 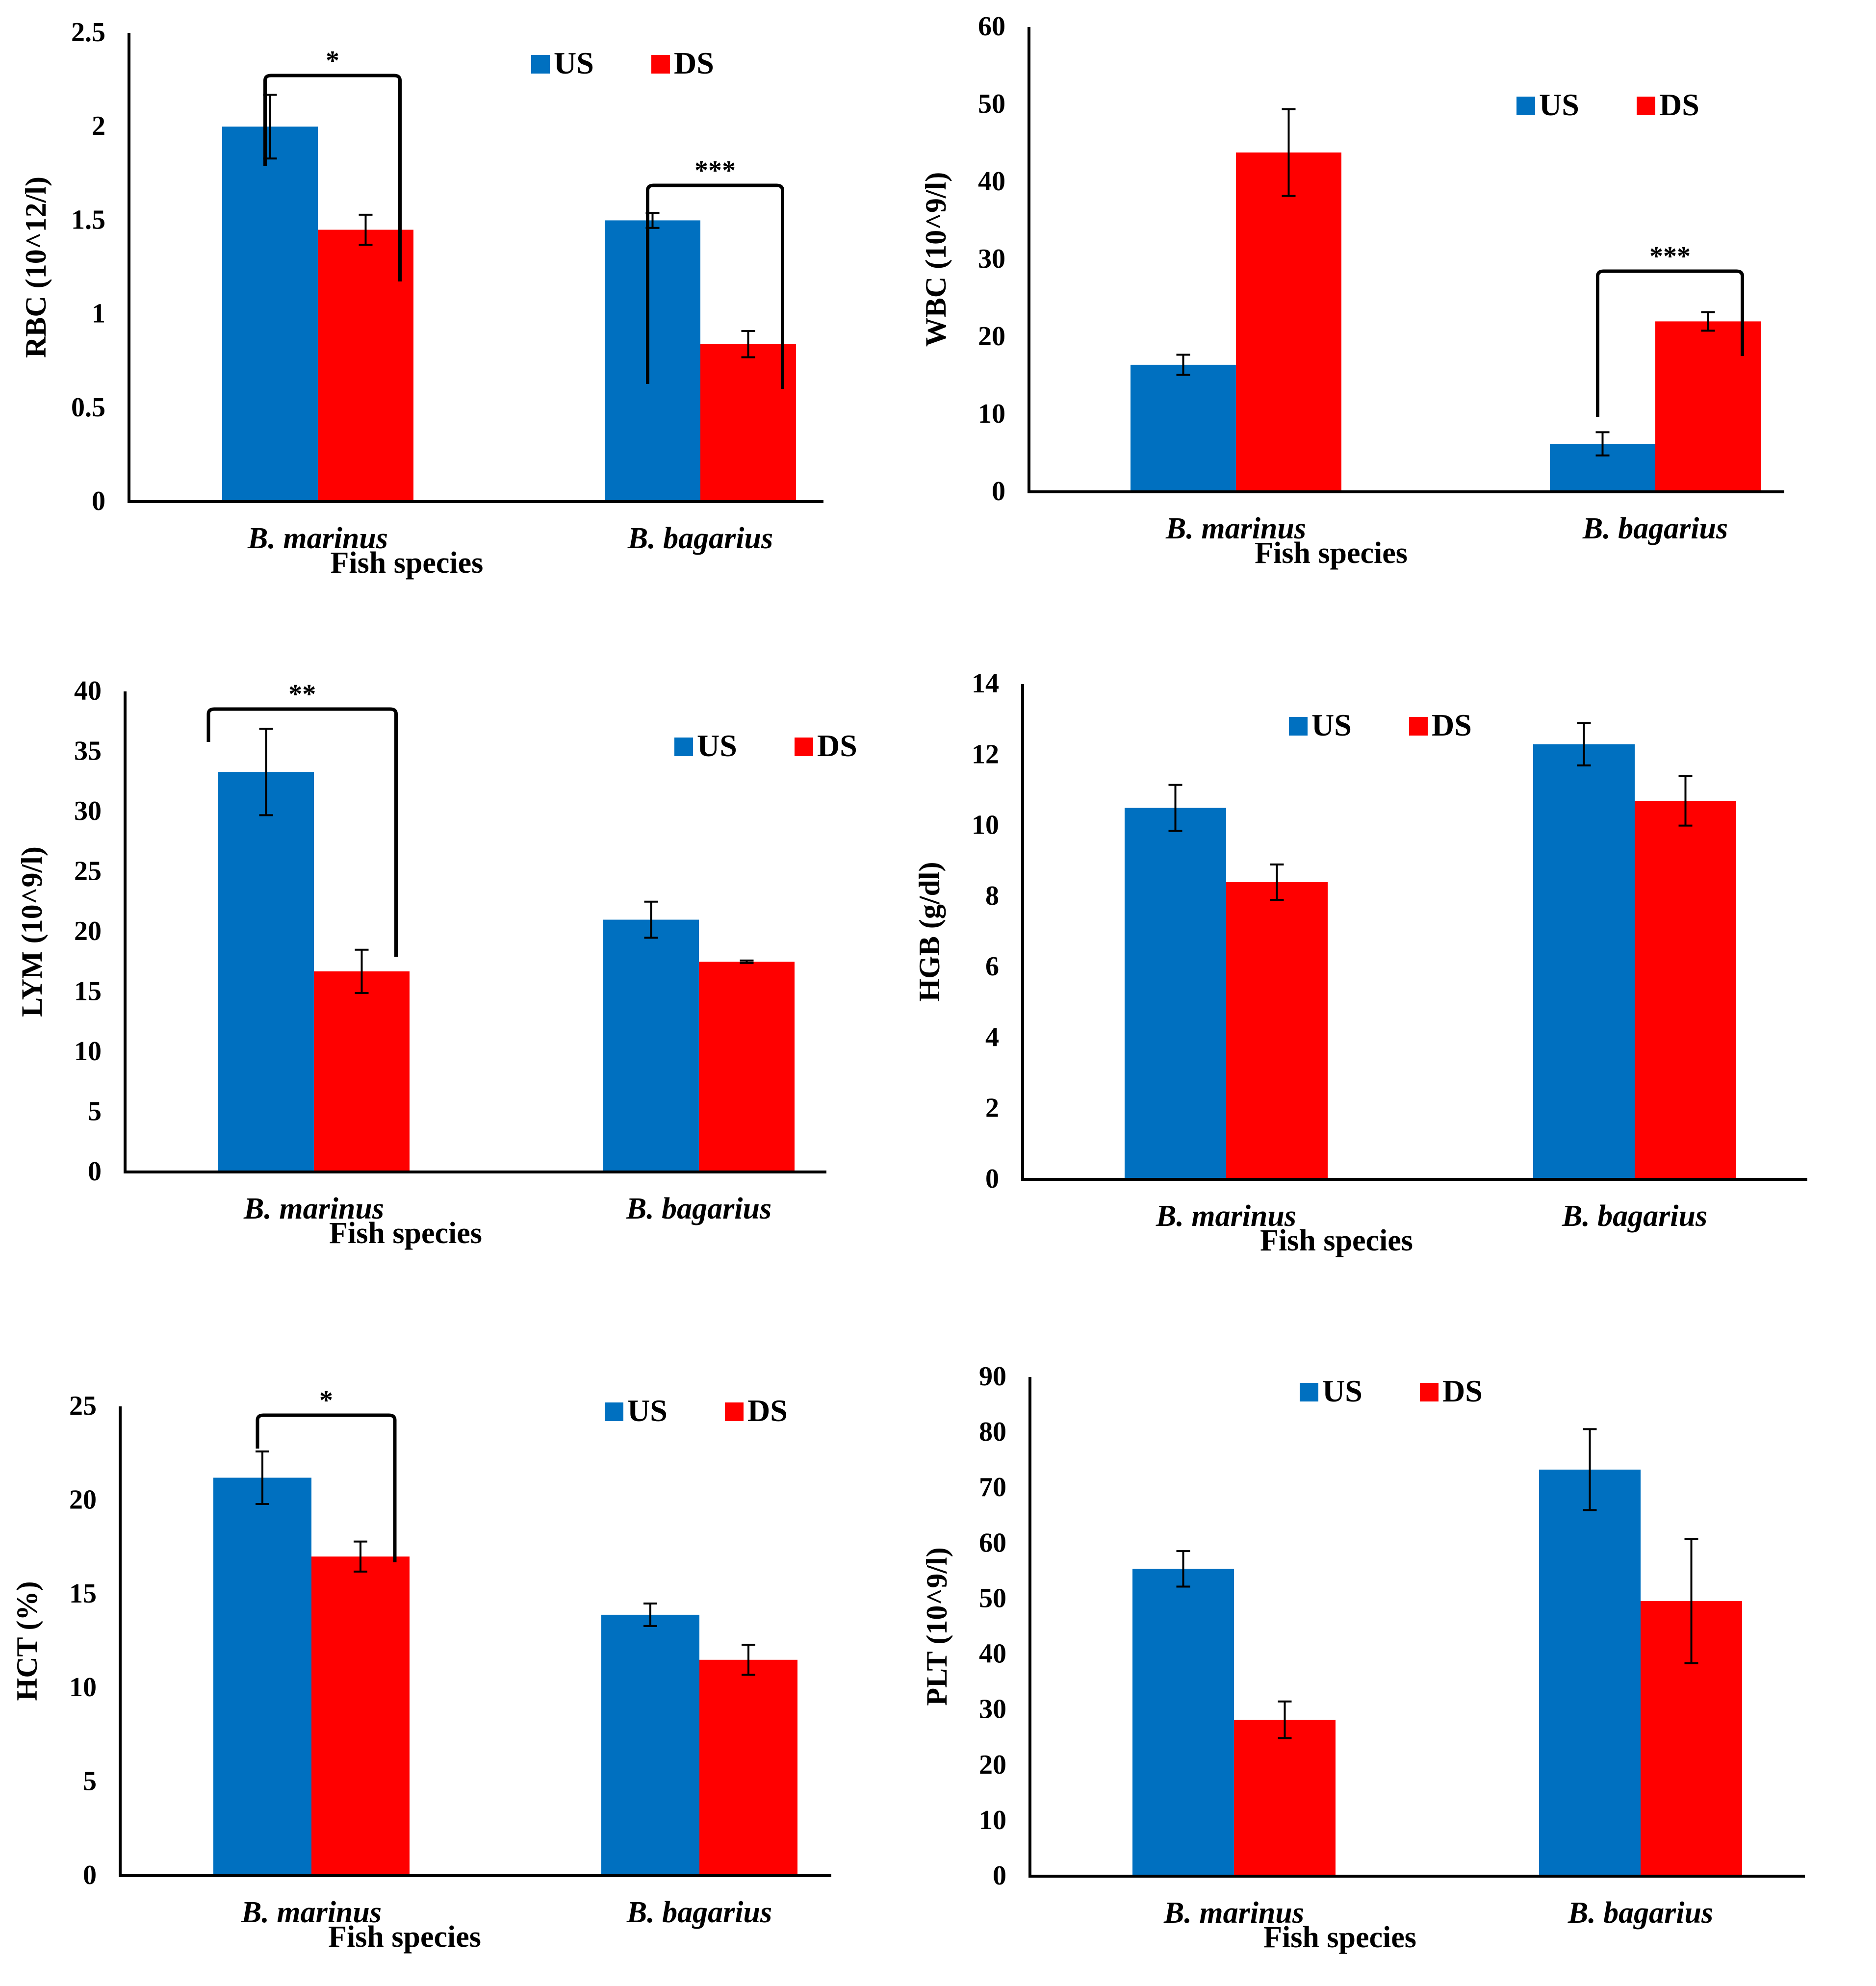 I want to click on y-tick-label: 8, so click(x=992, y=896).